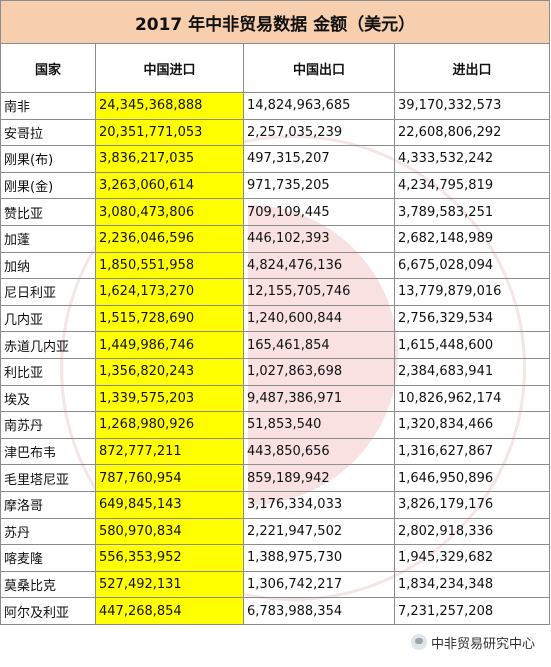 Image resolution: width=551 pixels, height=667 pixels. What do you see at coordinates (319, 345) in the screenshot?
I see `china-export-cell: 165,461,854` at bounding box center [319, 345].